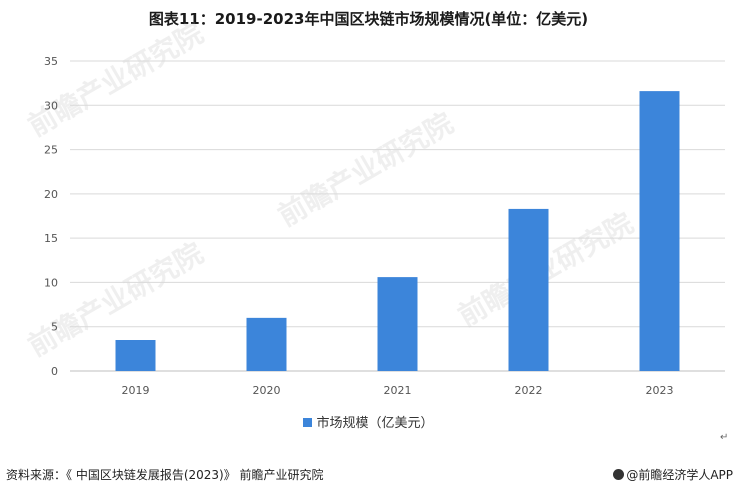 The width and height of the screenshot is (737, 494). Describe the element at coordinates (54, 371) in the screenshot. I see `y-tick-label: 0` at that location.